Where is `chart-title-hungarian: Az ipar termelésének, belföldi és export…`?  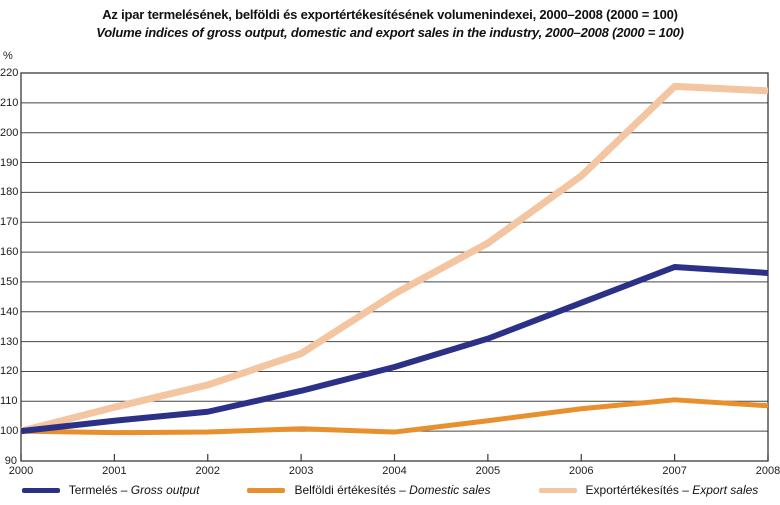 chart-title-hungarian: Az ipar termelésének, belföldi és export… is located at coordinates (390, 14).